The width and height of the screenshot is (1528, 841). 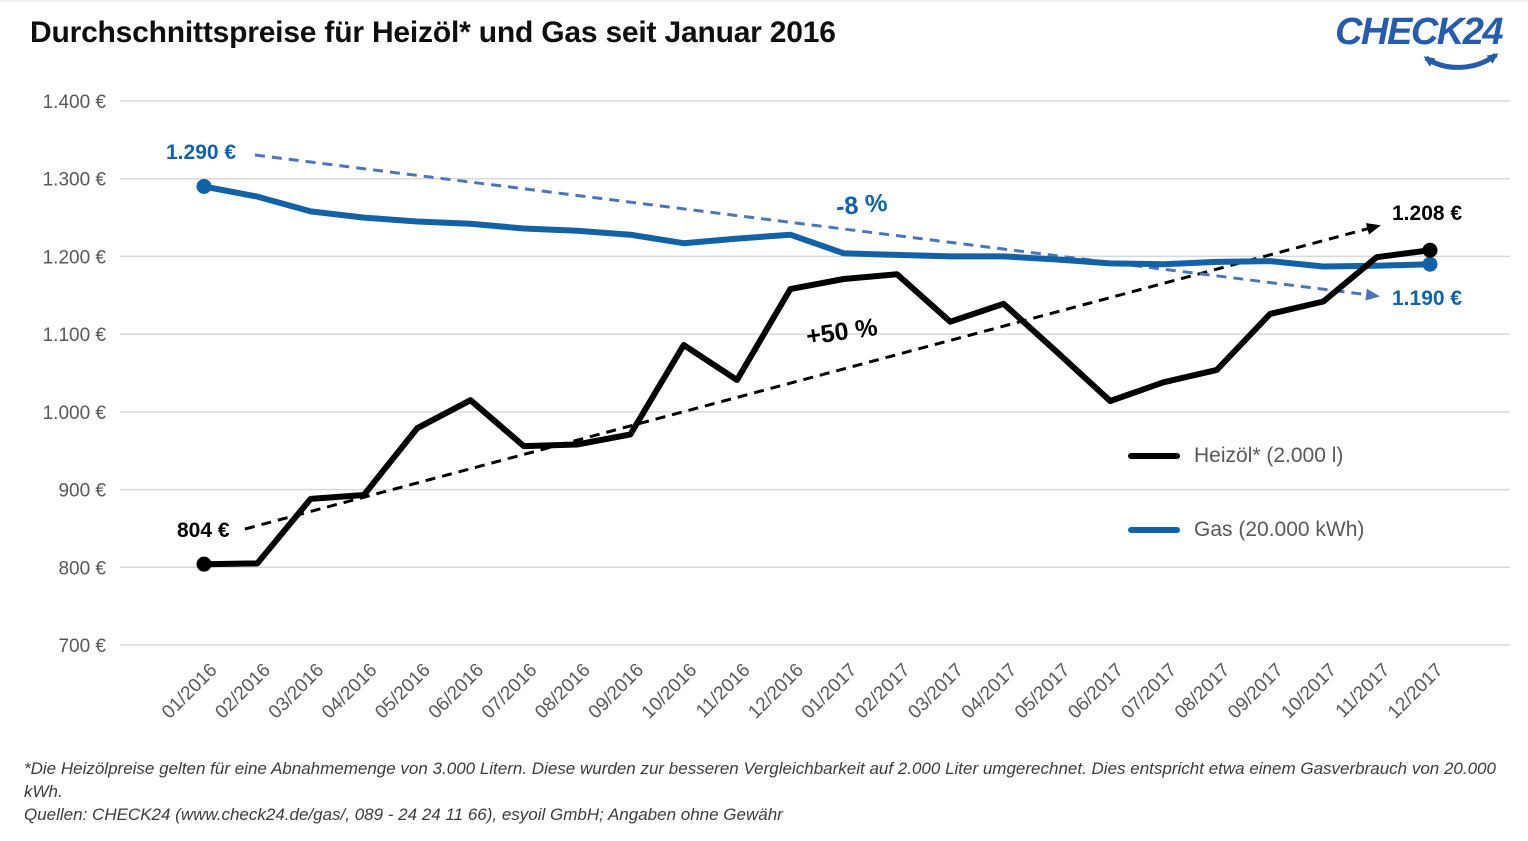 I want to click on x-axis-tick-label: 07/2016, so click(x=509, y=691).